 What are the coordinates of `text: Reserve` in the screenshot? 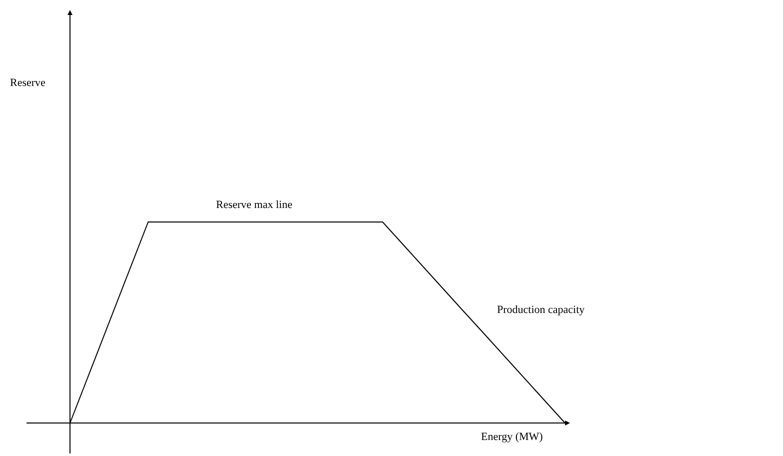 It's located at (28, 83).